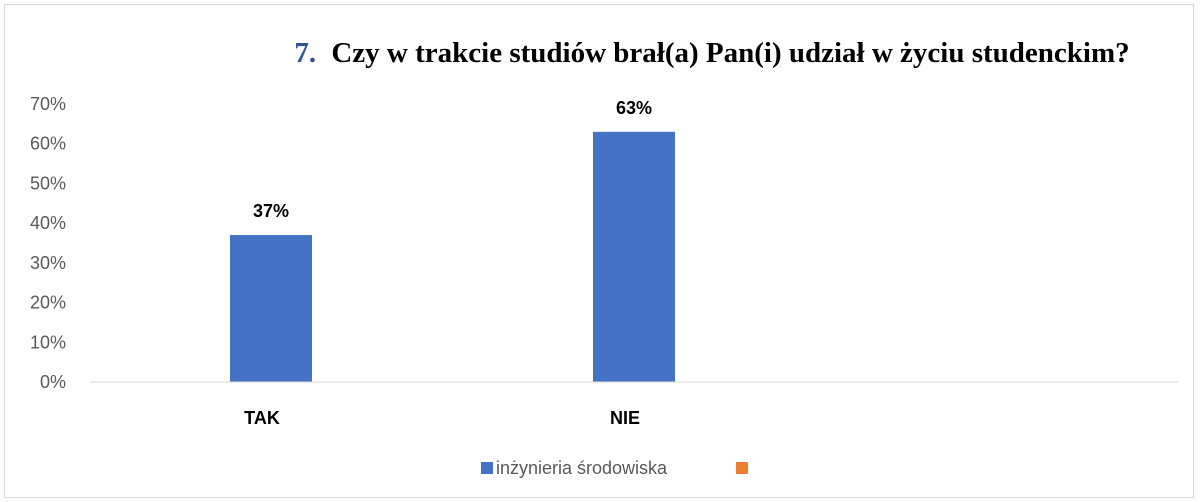 This screenshot has width=1200, height=502. What do you see at coordinates (48, 144) in the screenshot?
I see `y-tick-label: 60%` at bounding box center [48, 144].